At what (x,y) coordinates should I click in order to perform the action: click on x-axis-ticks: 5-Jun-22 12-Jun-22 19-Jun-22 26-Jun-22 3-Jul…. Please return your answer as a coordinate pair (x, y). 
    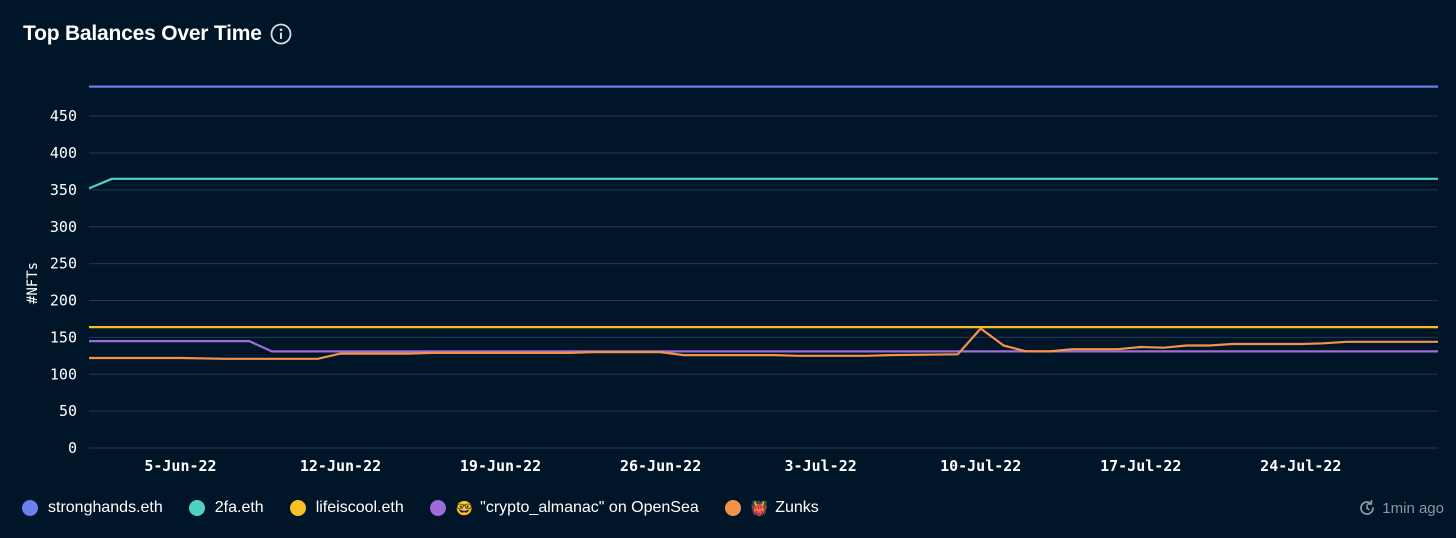
    Looking at the image, I should click on (742, 466).